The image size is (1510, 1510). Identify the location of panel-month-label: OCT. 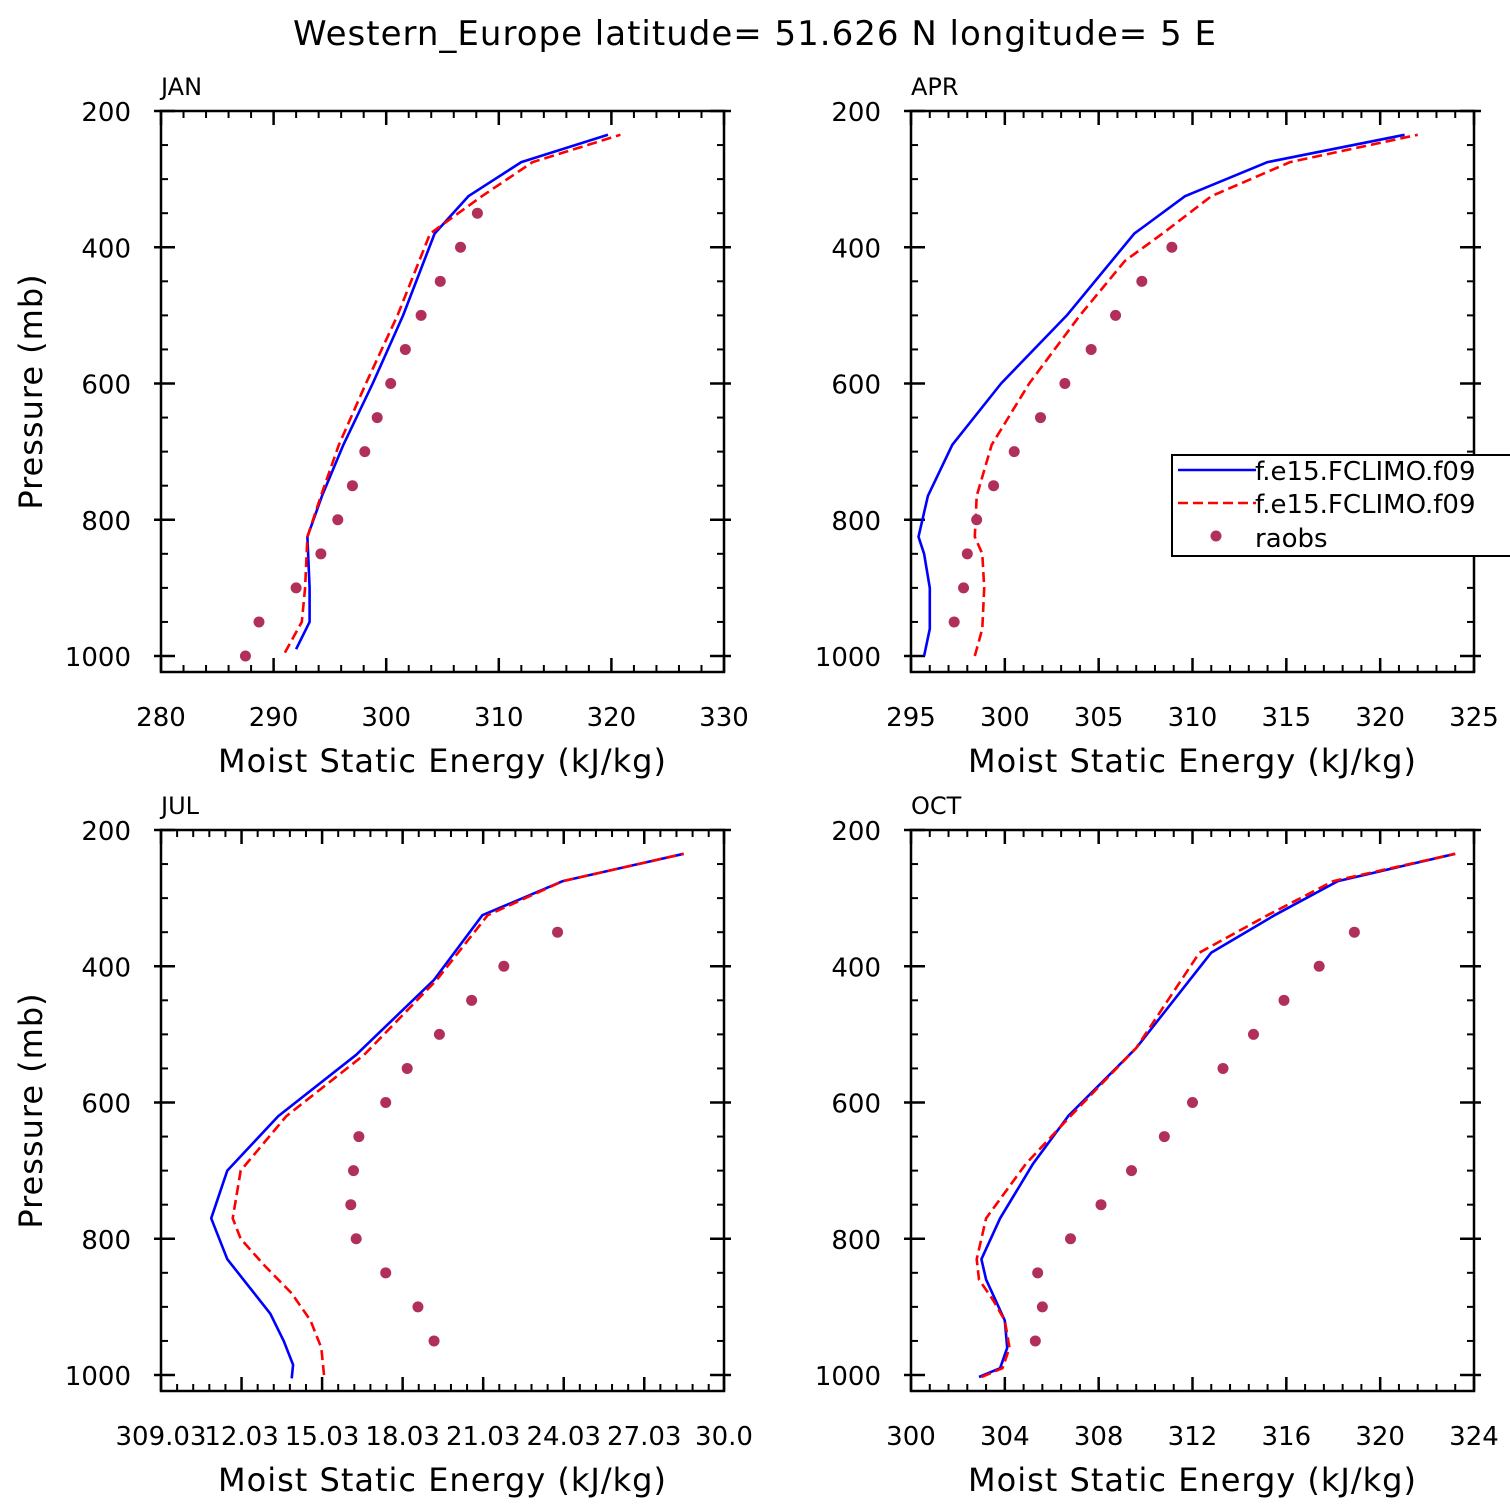
(936, 806).